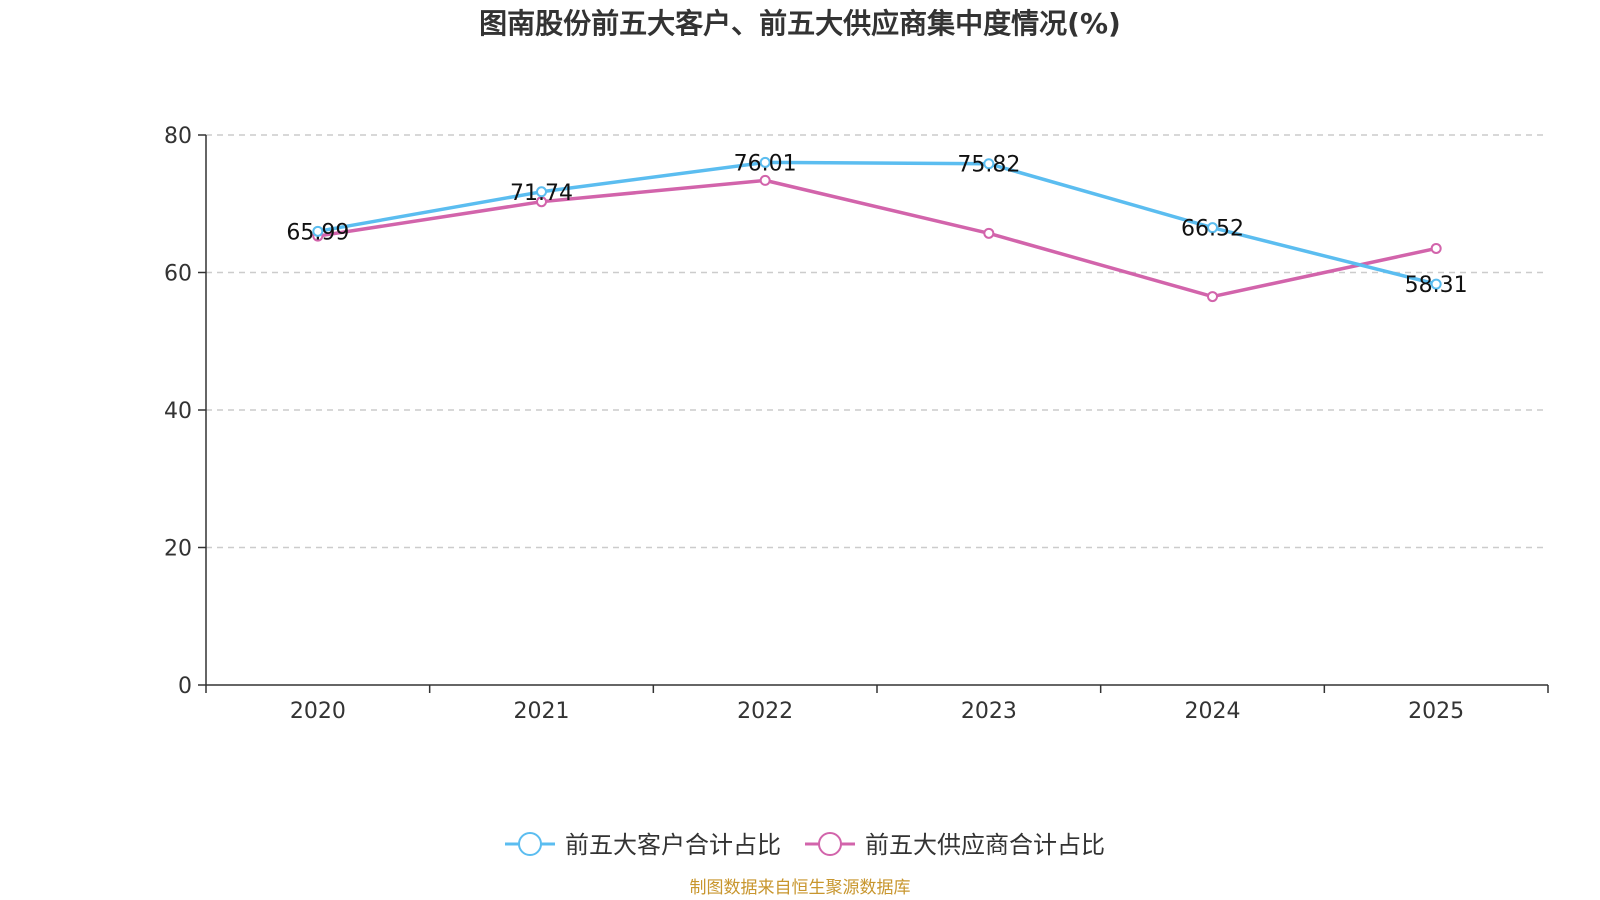  Describe the element at coordinates (185, 686) in the screenshot. I see `y-tick-label-0: 0` at that location.